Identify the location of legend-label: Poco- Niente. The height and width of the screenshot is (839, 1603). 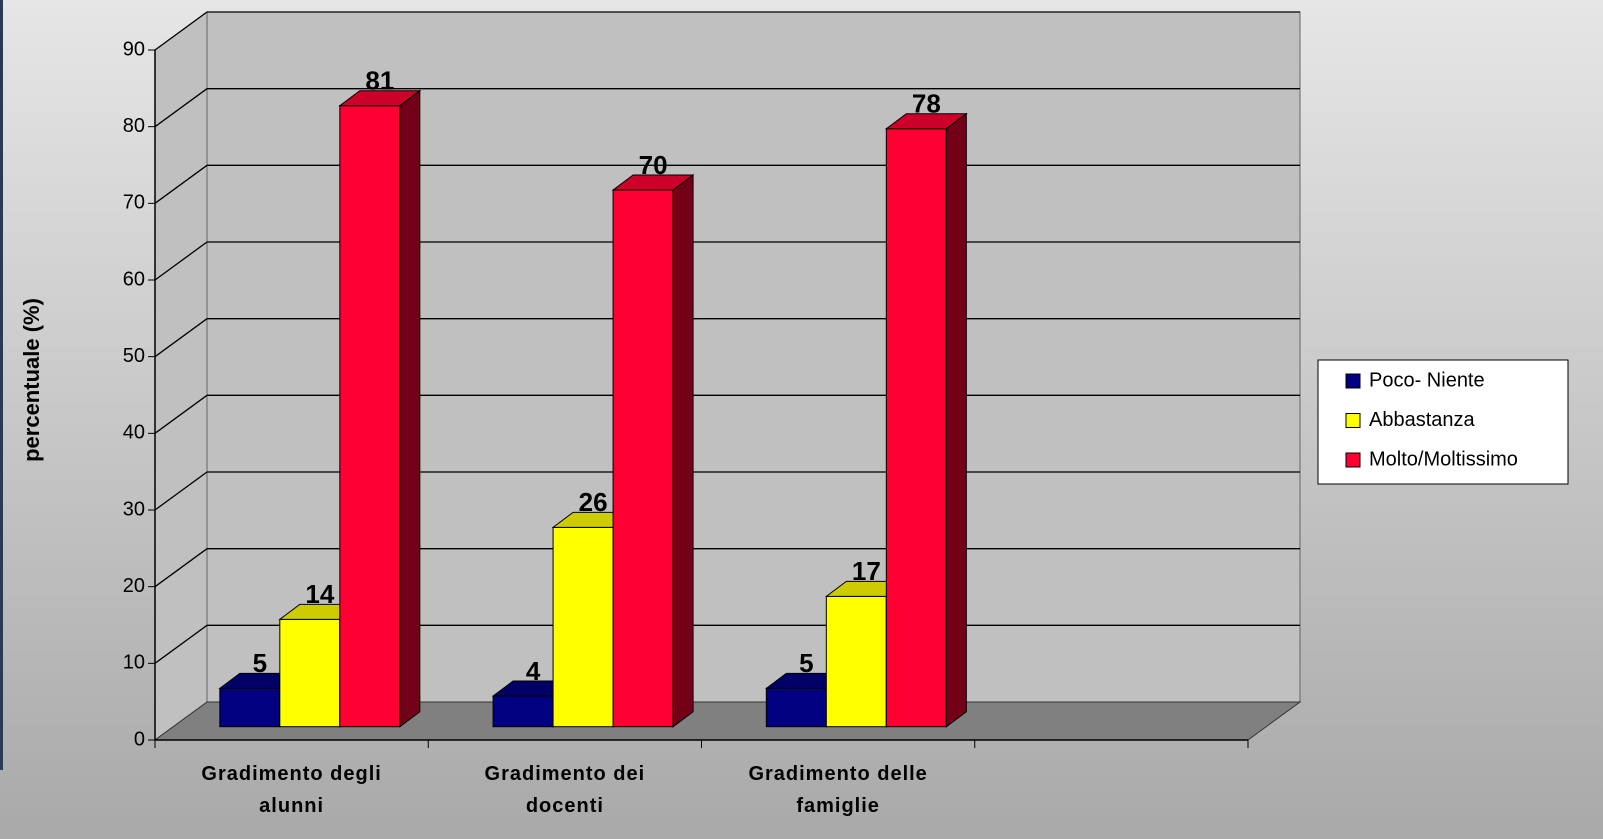
(1427, 380).